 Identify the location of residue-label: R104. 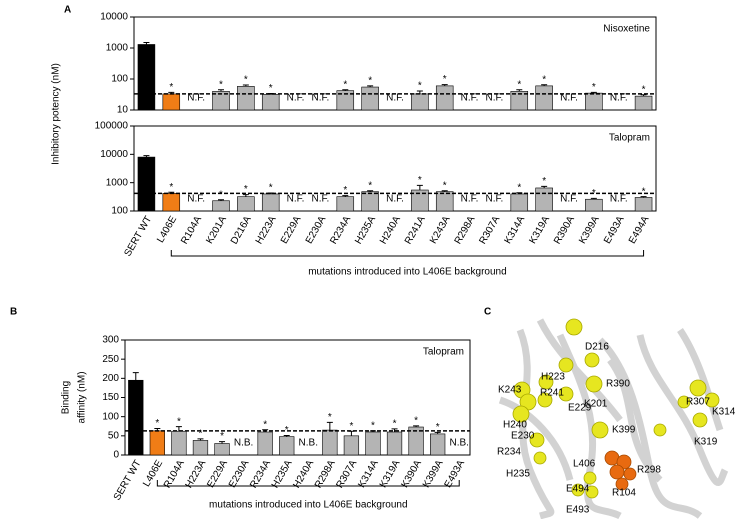
(624, 493).